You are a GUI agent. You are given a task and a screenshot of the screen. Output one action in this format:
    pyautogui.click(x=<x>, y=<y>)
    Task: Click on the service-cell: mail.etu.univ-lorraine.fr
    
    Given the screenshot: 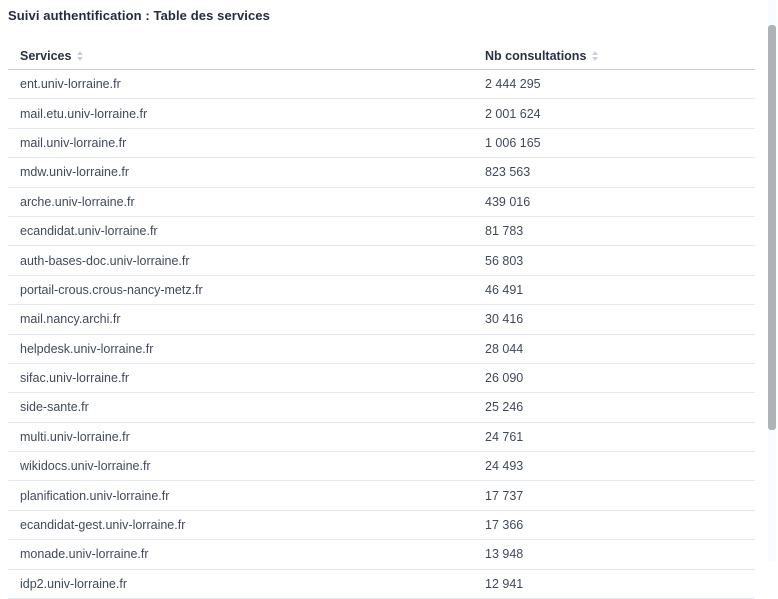 What is the action you would take?
    pyautogui.click(x=84, y=113)
    